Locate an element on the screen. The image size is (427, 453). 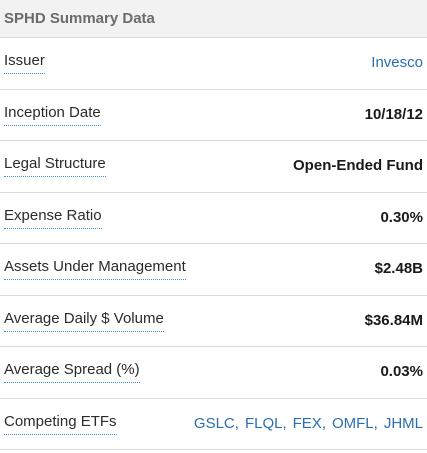
etf-link-omfl: OMFL is located at coordinates (352, 424).